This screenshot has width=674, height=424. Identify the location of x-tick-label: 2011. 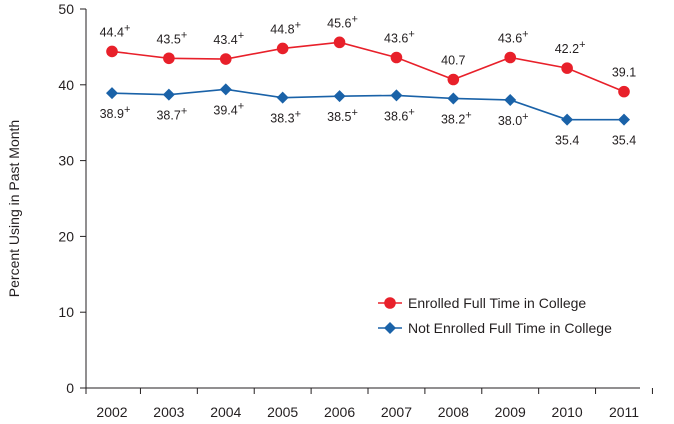
(624, 412).